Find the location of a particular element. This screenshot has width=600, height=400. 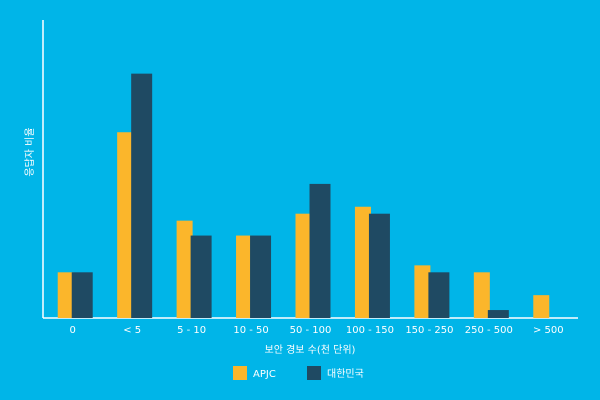

x-tick-label: < 5 is located at coordinates (132, 330).